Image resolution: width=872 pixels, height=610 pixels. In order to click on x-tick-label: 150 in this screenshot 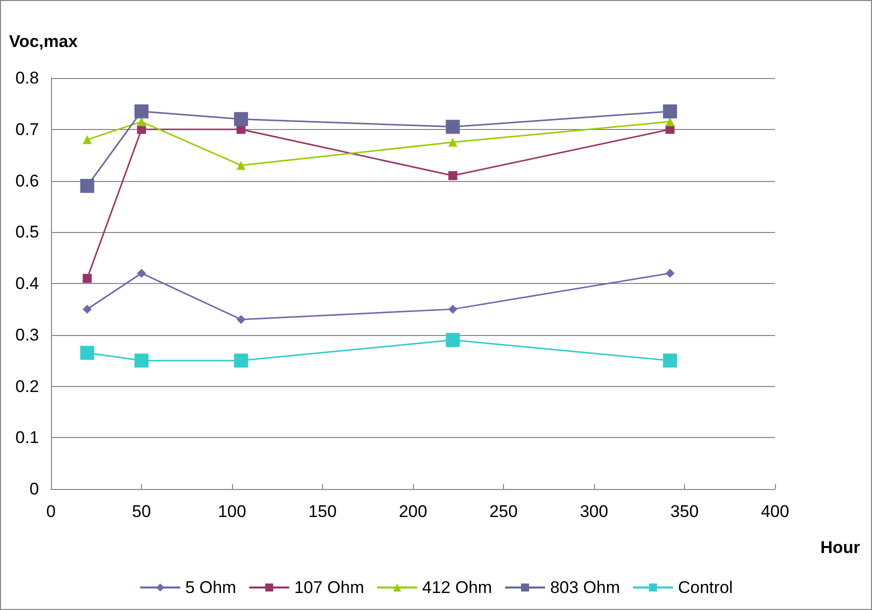, I will do `click(322, 511)`.